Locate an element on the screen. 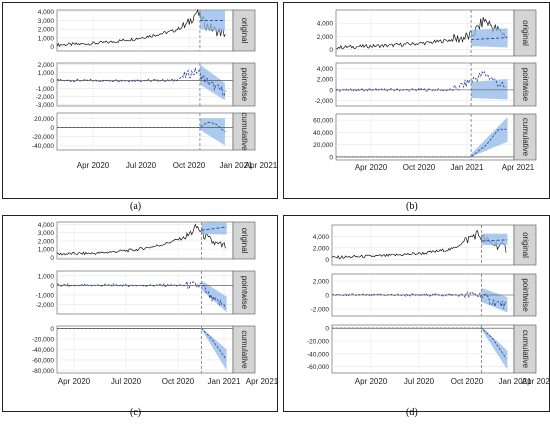 This screenshot has height=428, width=550. facet-original: 4,000 2,000 0 original is located at coordinates (425, 245).